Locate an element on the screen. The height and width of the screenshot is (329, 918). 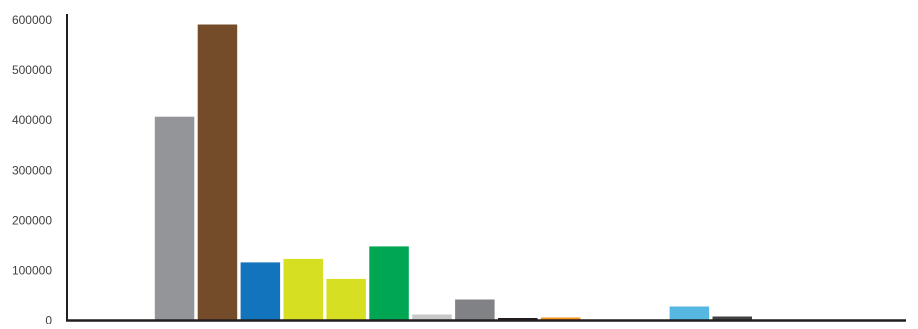
y-tick-label: 100000 is located at coordinates (32, 270).